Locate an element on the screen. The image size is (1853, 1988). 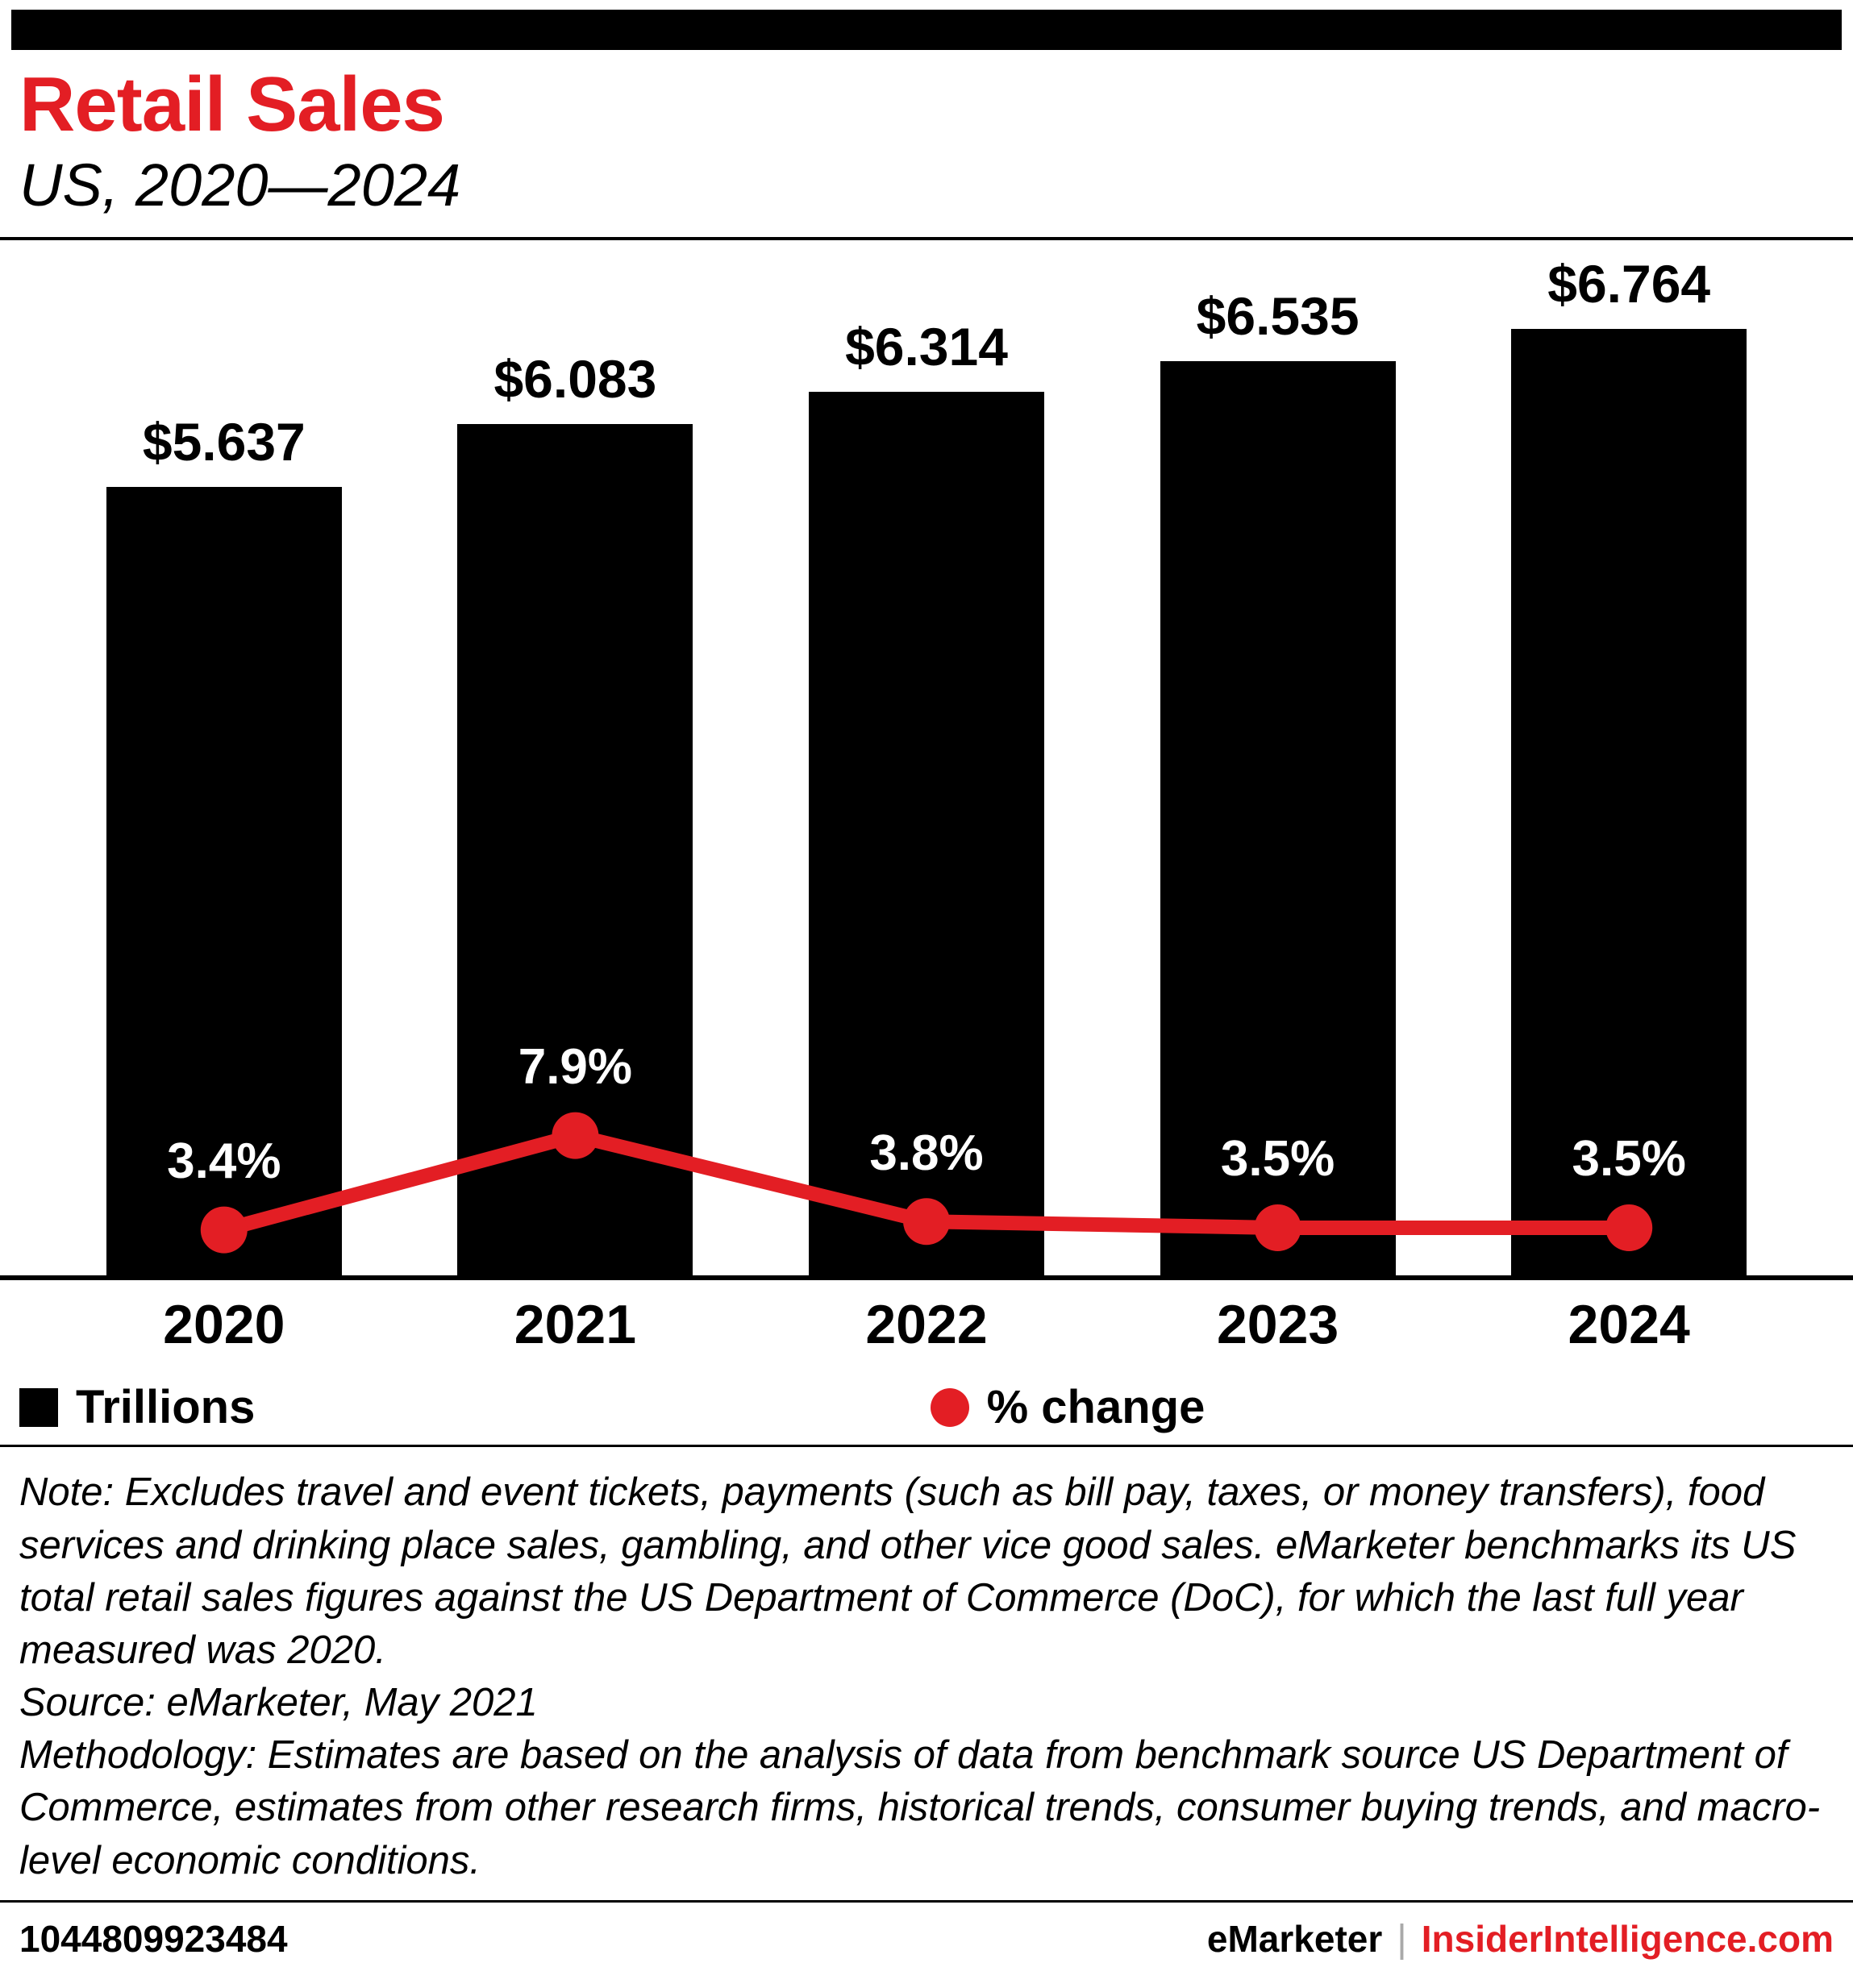
bar-value-label-2024: $6.764 is located at coordinates (1629, 284).